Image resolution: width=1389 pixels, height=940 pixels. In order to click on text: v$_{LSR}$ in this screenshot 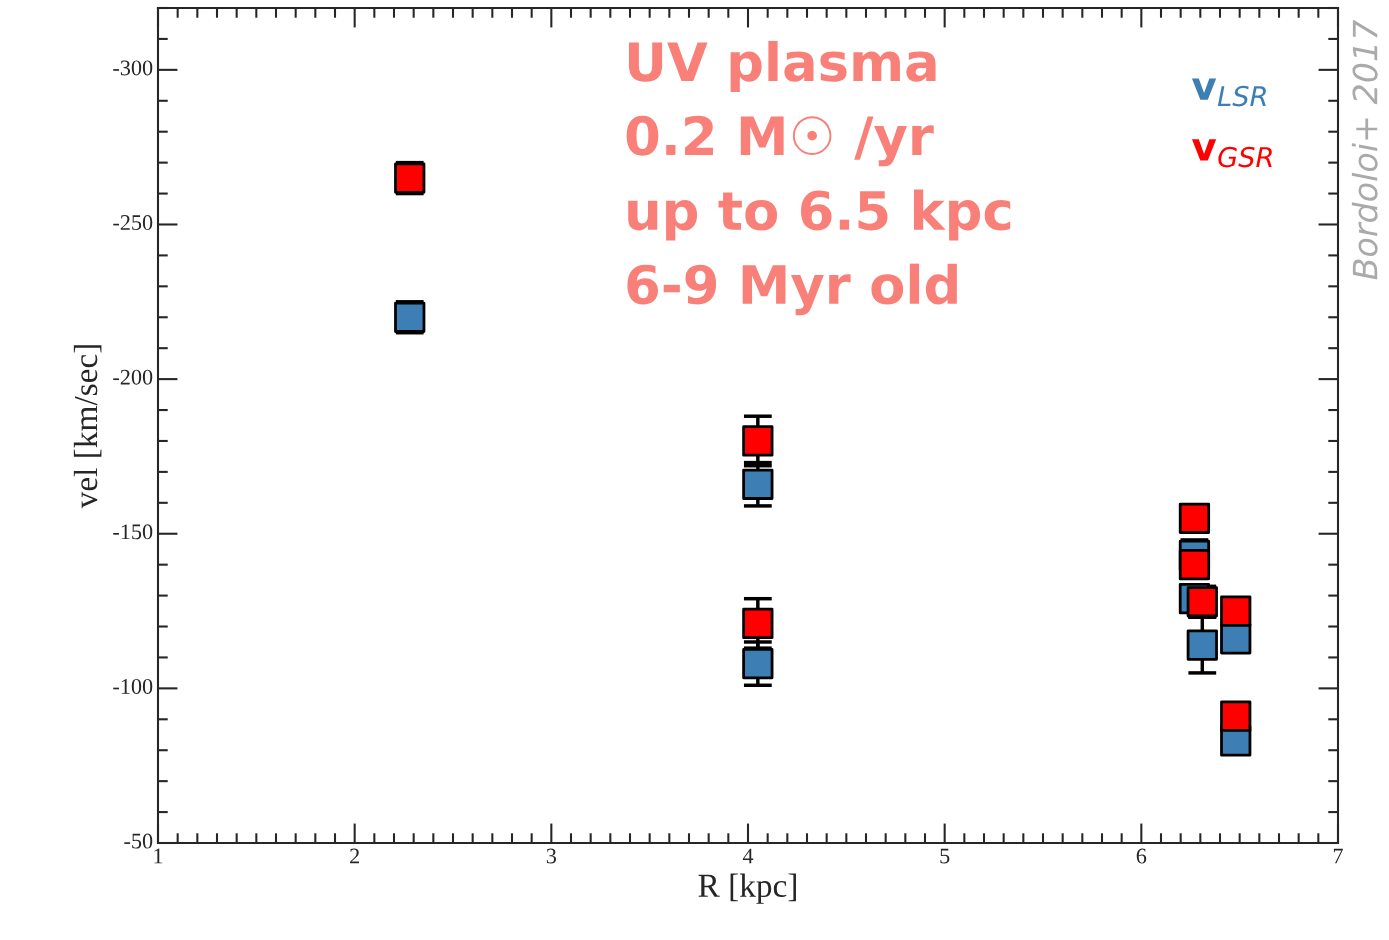, I will do `click(1228, 92)`.